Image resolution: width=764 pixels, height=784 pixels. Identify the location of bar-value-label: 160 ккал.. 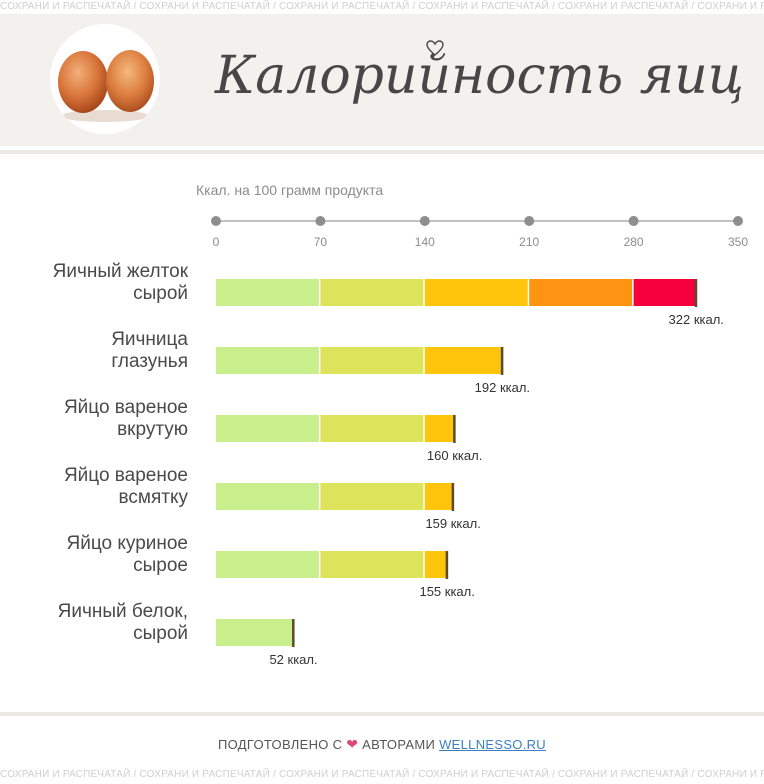
(454, 455).